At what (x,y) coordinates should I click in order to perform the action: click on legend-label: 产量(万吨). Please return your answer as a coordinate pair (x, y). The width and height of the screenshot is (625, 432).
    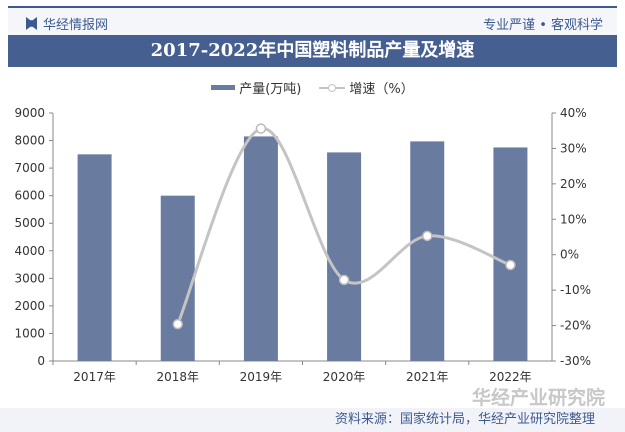
    Looking at the image, I should click on (270, 89).